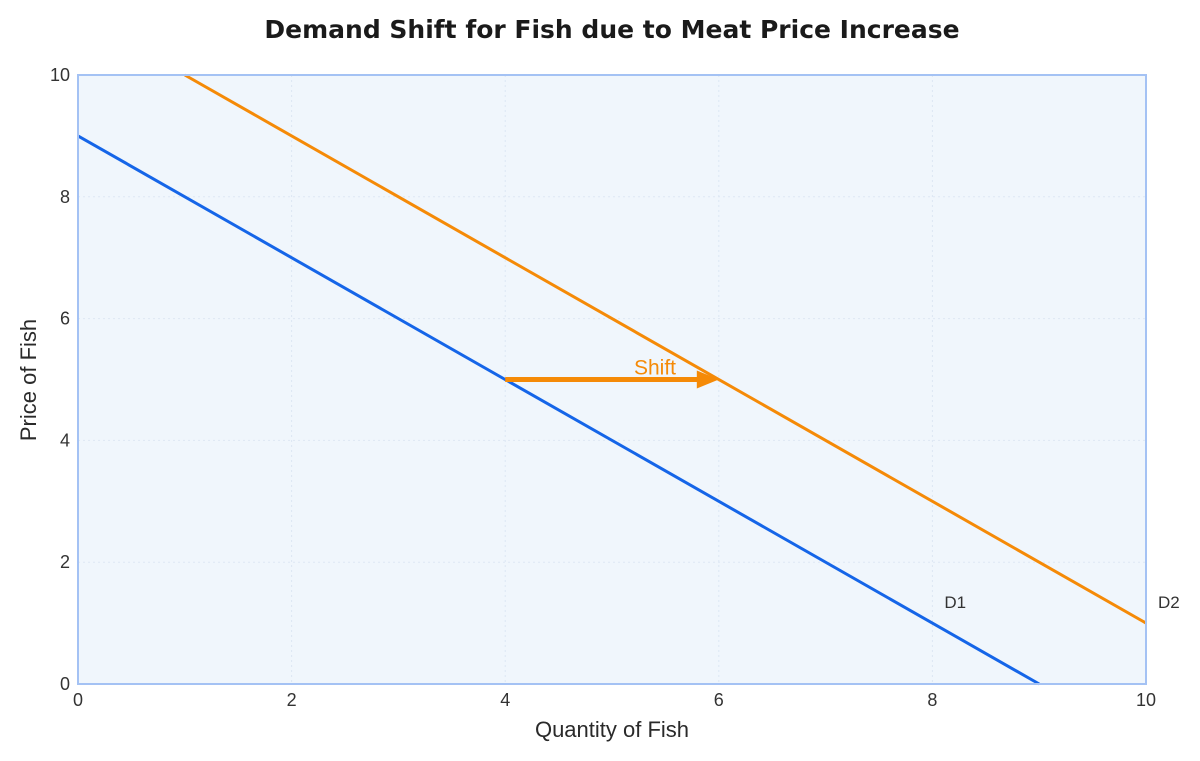 Image resolution: width=1200 pixels, height=761 pixels. Describe the element at coordinates (65, 440) in the screenshot. I see `y-tick-label: 4` at that location.